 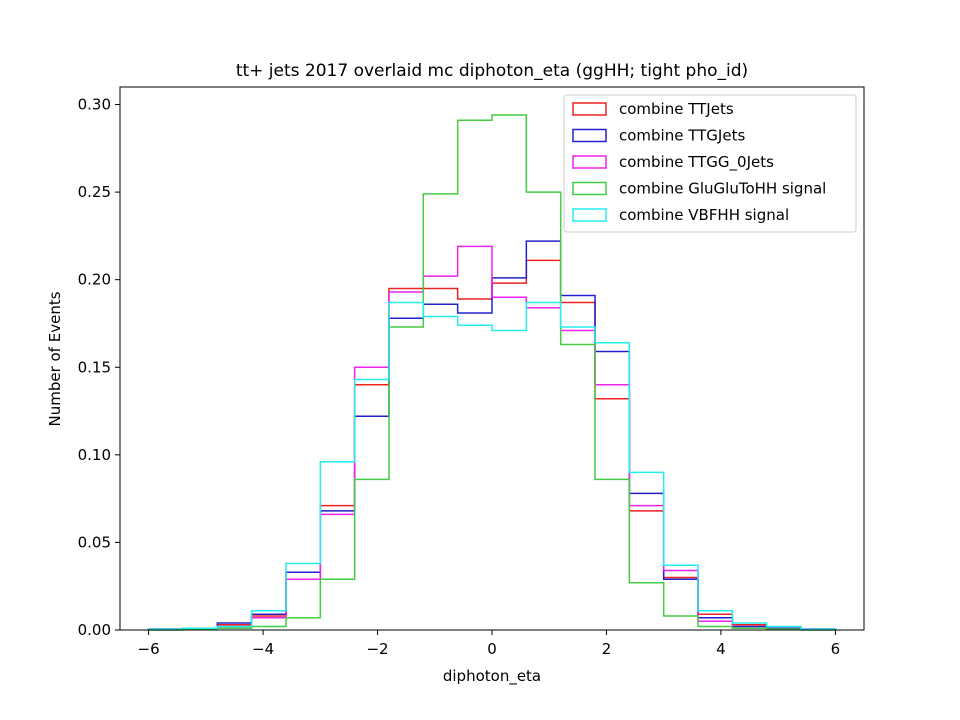 I want to click on y-tick-label: 0.05, so click(x=94, y=542).